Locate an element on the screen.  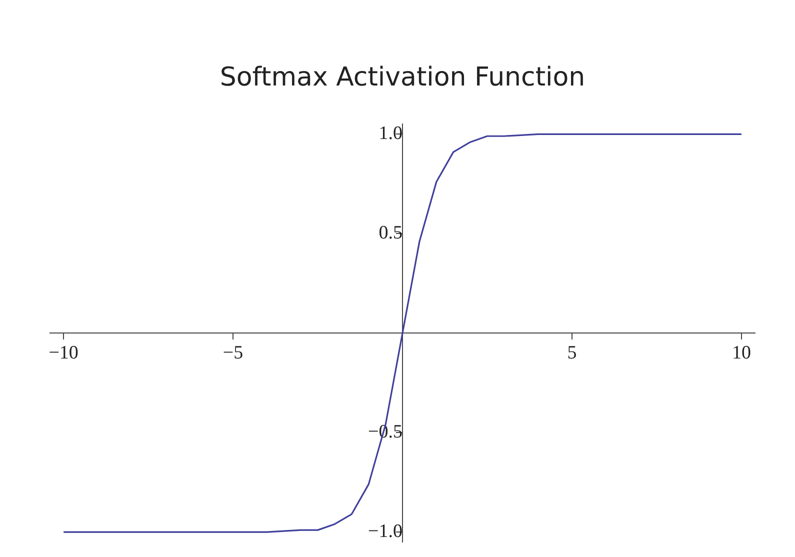
x-tick-label: 5 is located at coordinates (572, 353).